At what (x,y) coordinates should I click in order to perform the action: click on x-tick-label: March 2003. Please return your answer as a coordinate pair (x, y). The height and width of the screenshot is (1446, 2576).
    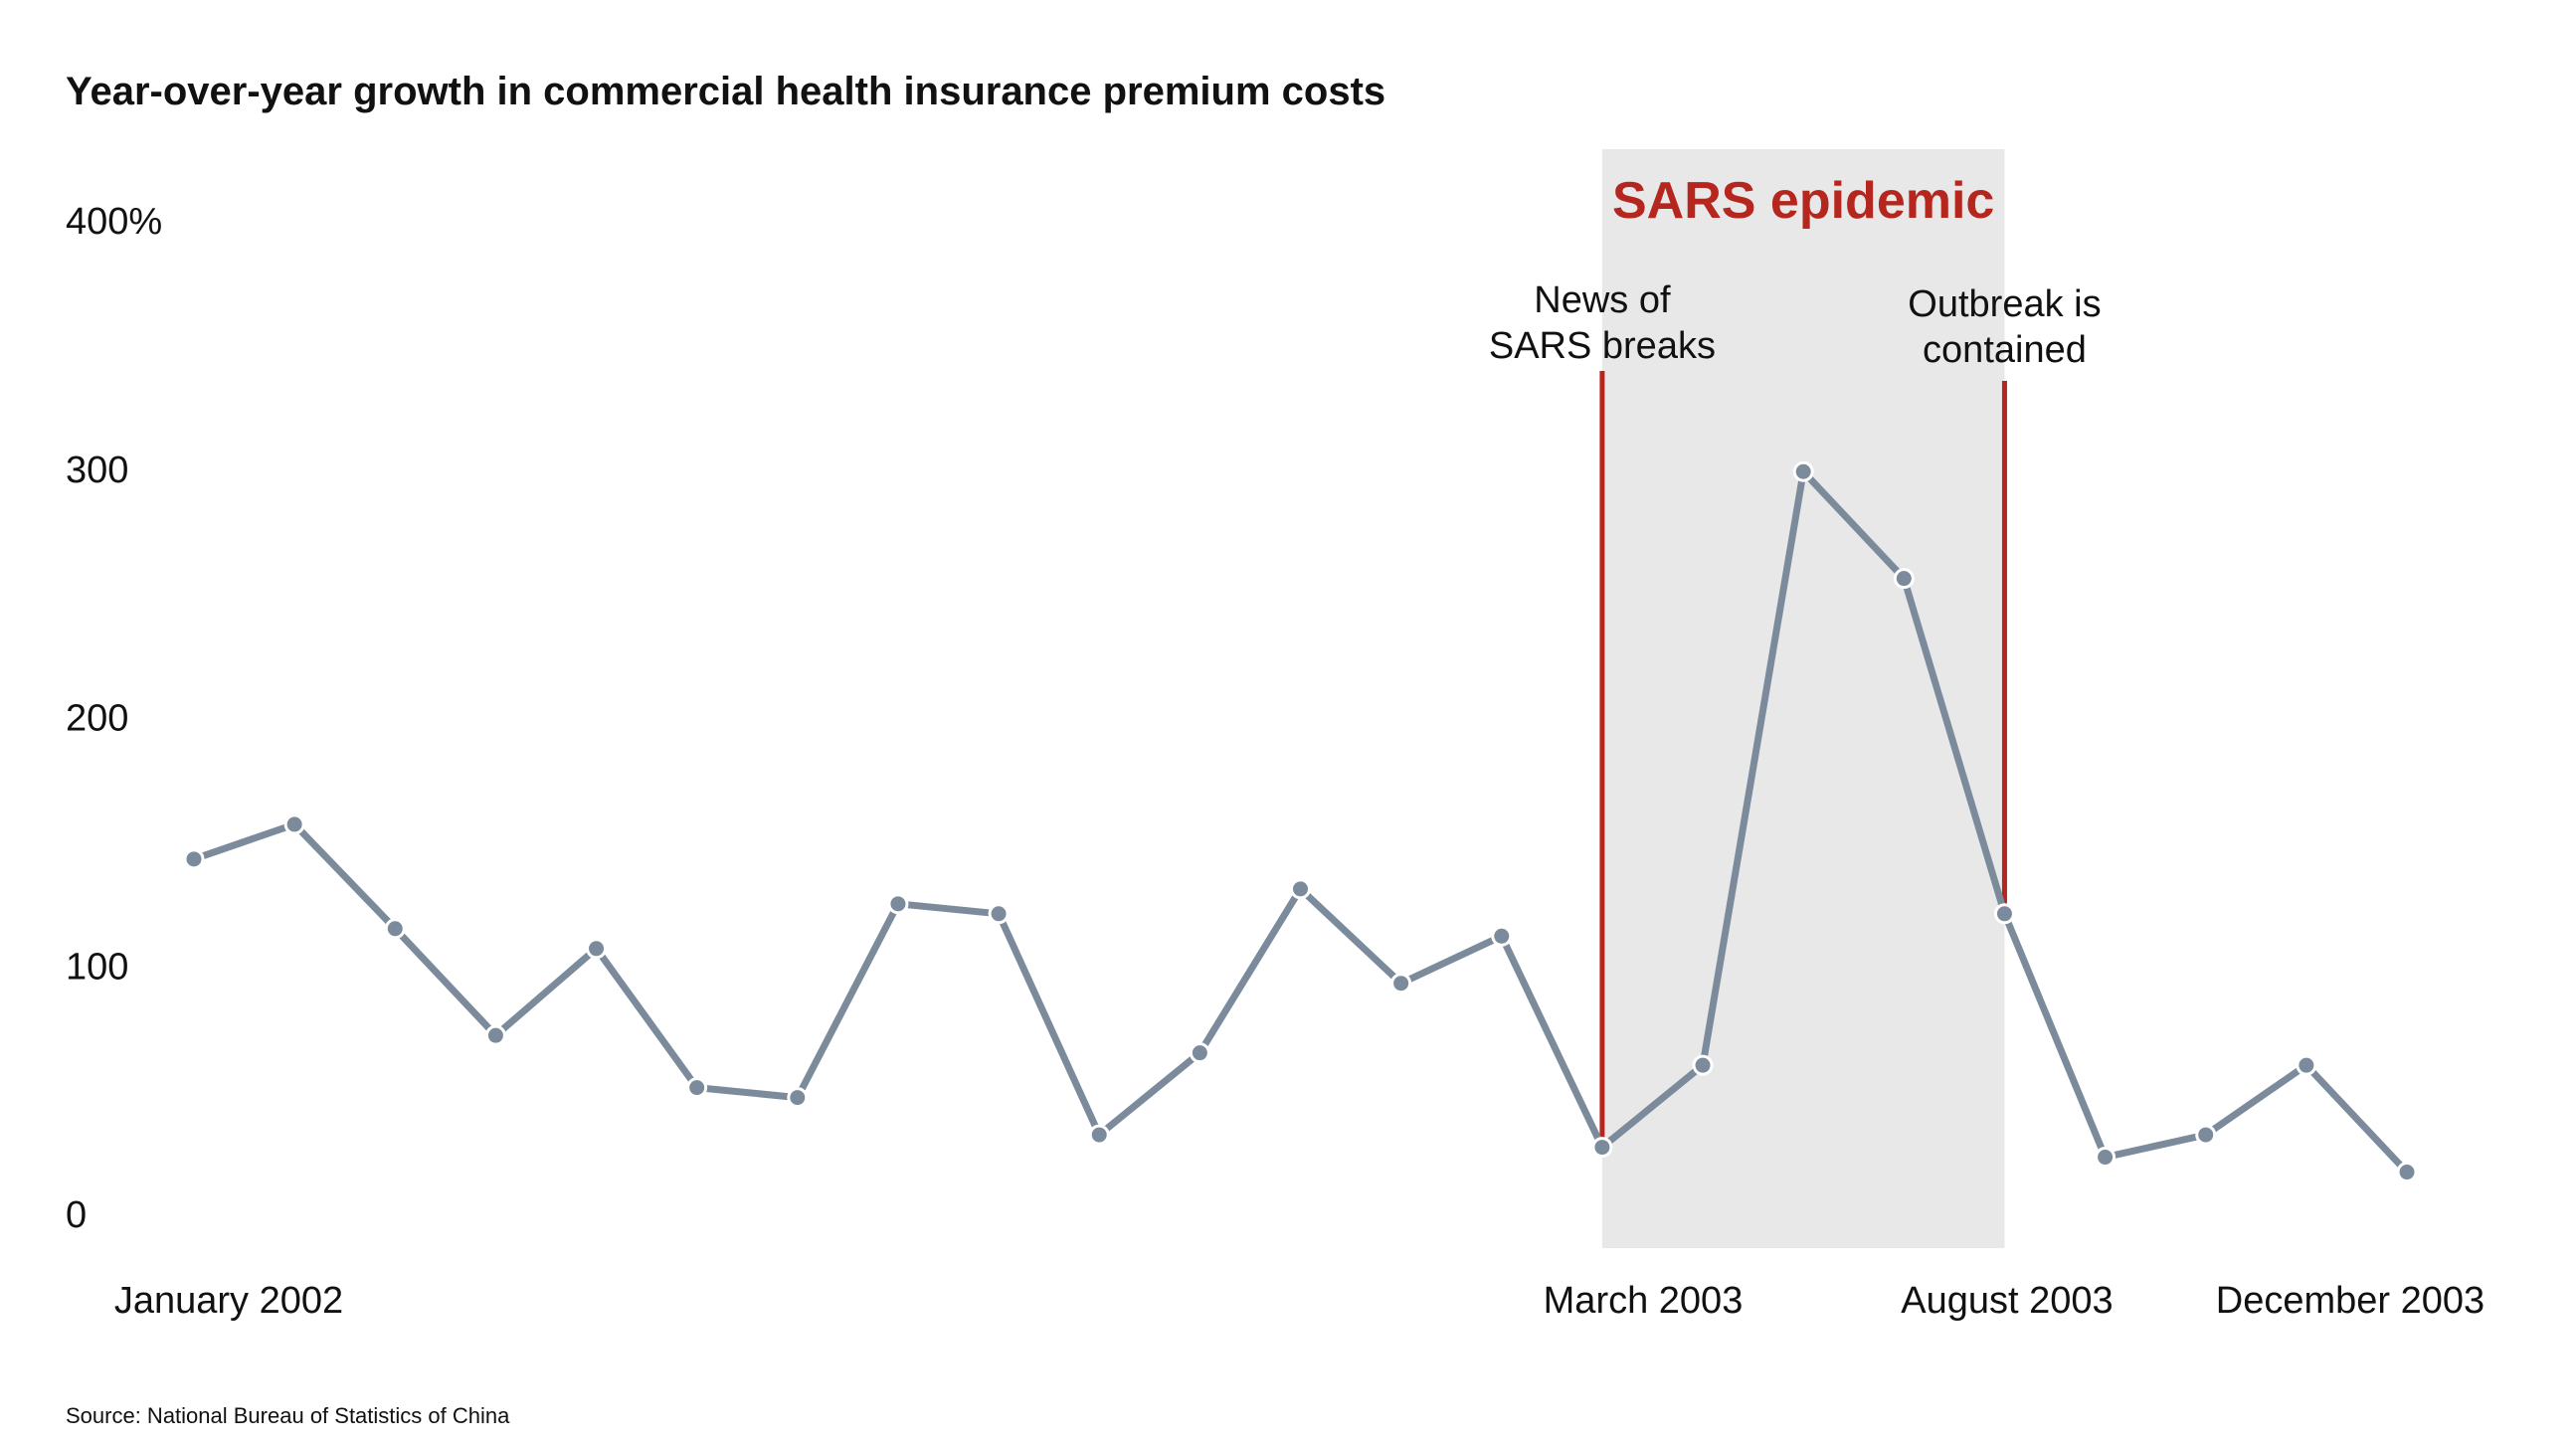
    Looking at the image, I should click on (1644, 1301).